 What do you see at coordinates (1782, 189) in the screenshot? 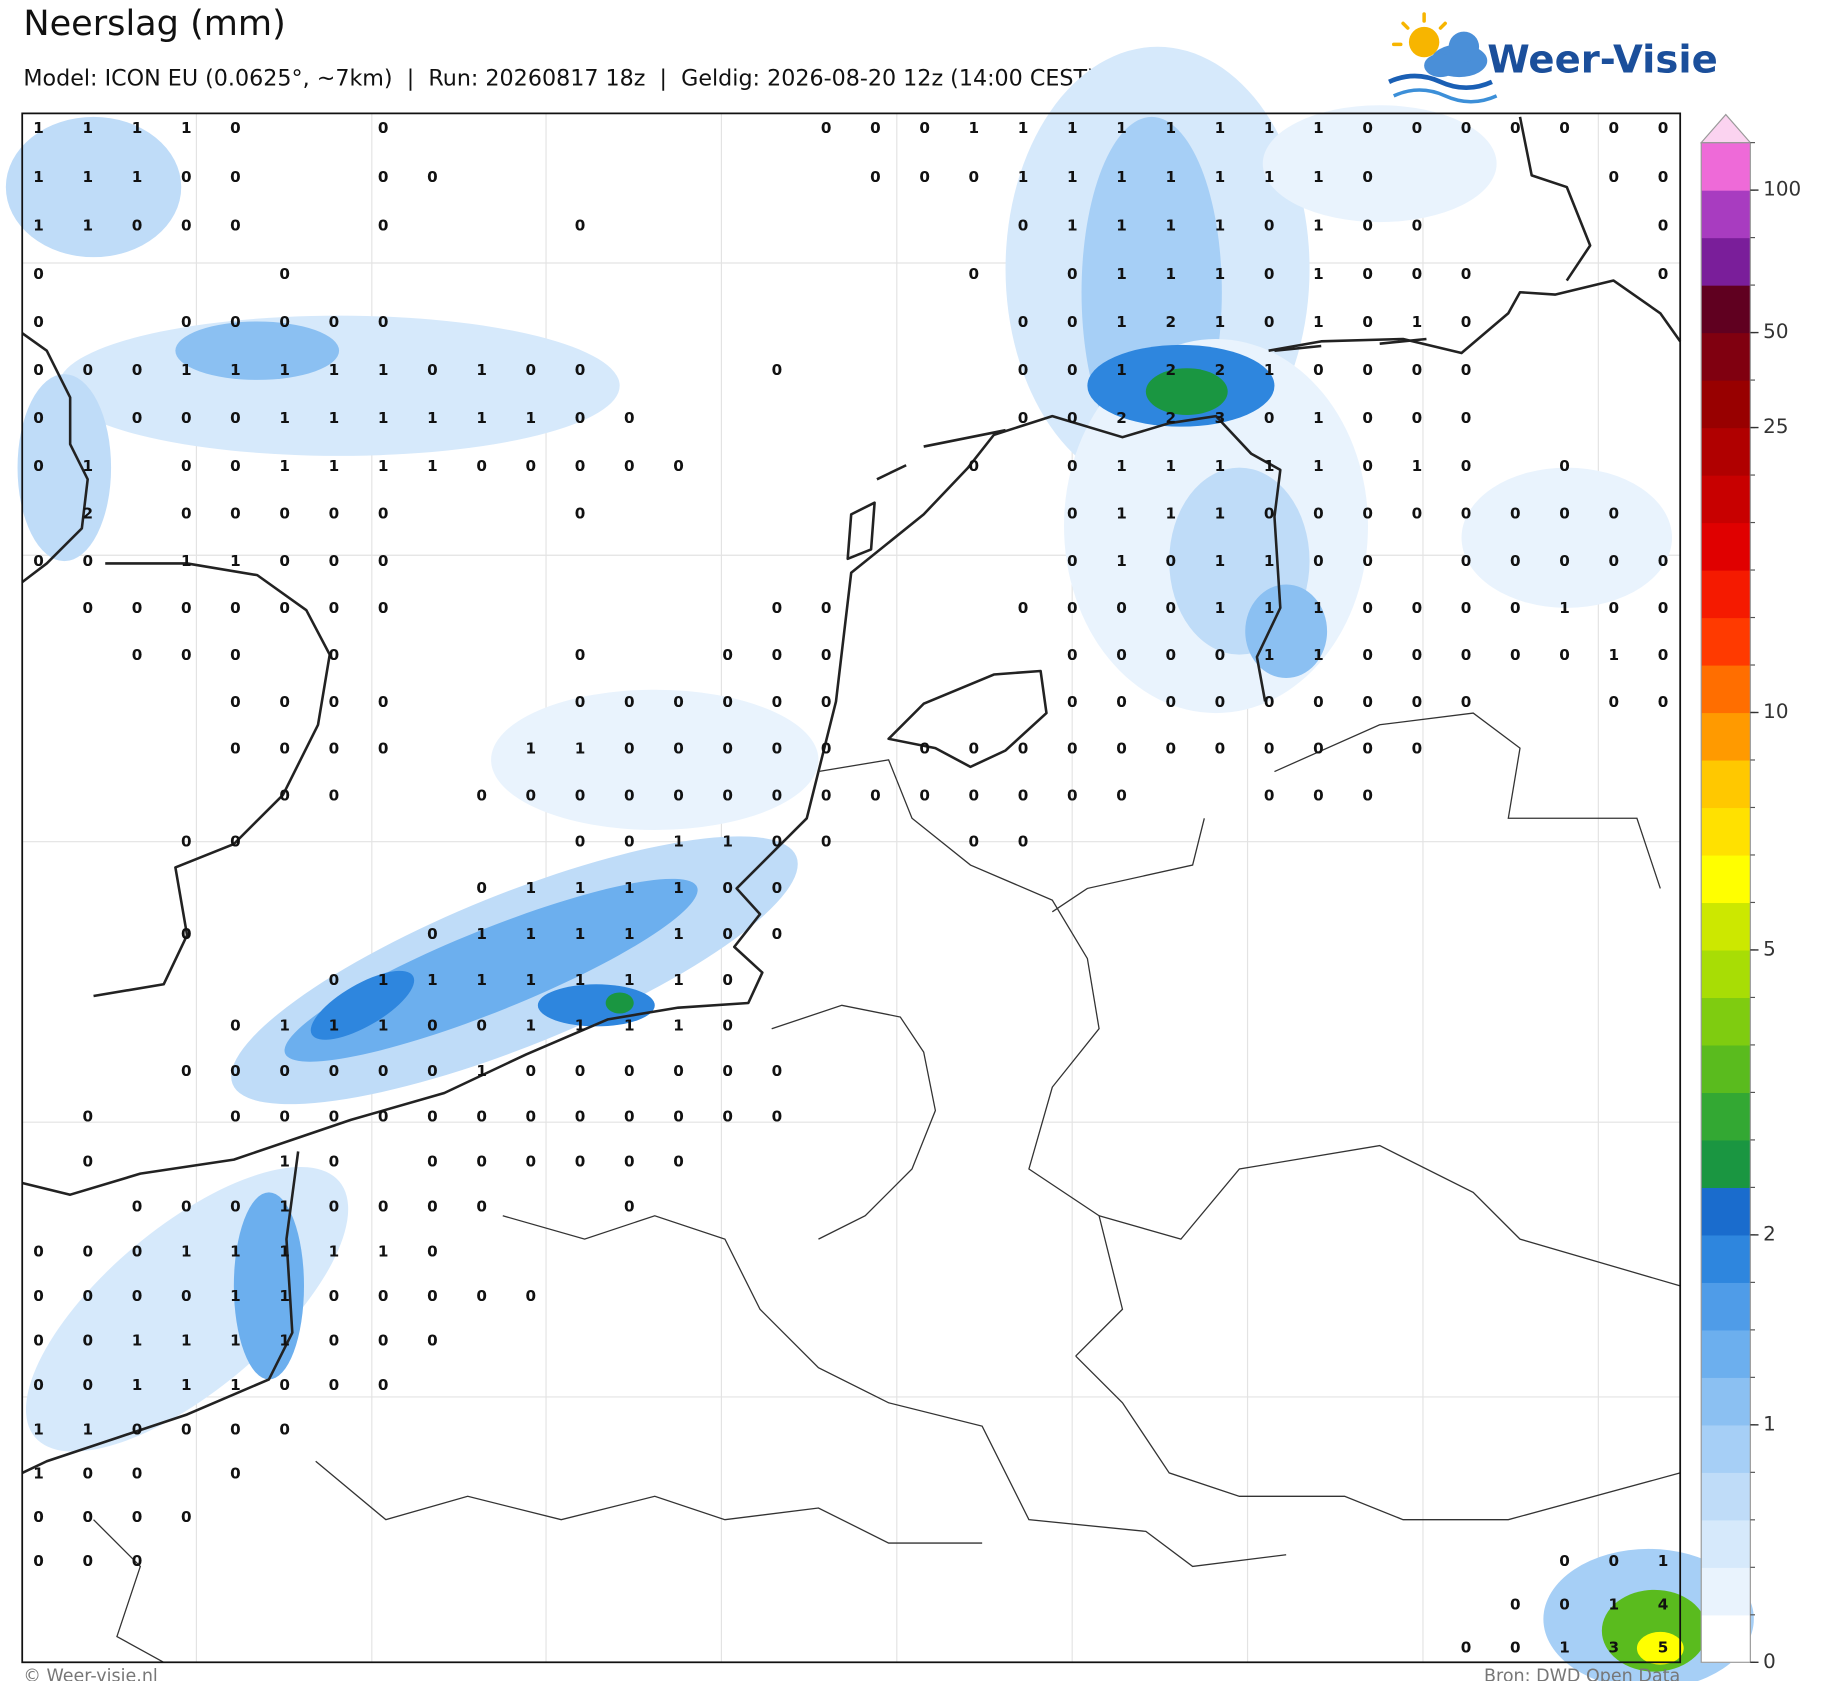
I see `colorbar-tick-label: 100` at bounding box center [1782, 189].